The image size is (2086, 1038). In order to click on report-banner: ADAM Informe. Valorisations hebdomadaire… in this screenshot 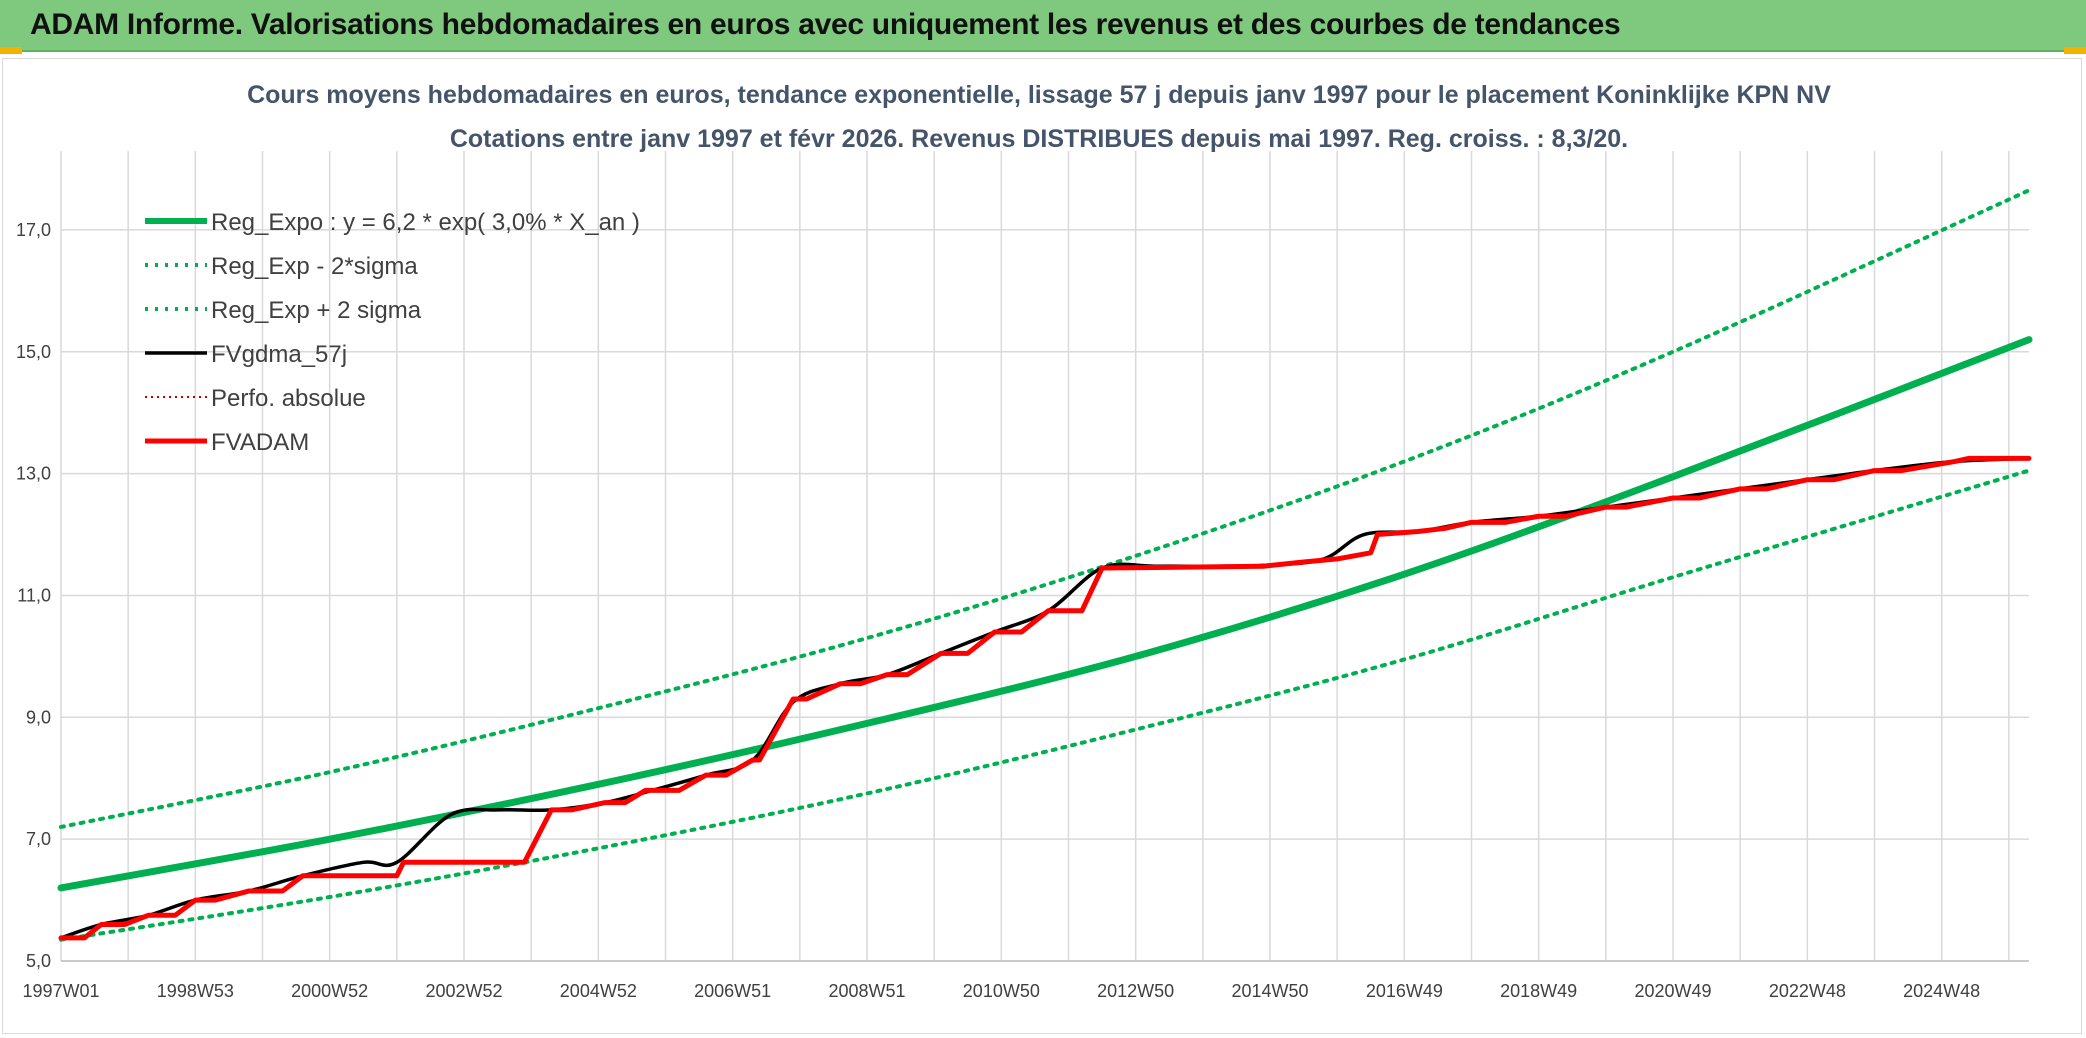, I will do `click(1043, 27)`.